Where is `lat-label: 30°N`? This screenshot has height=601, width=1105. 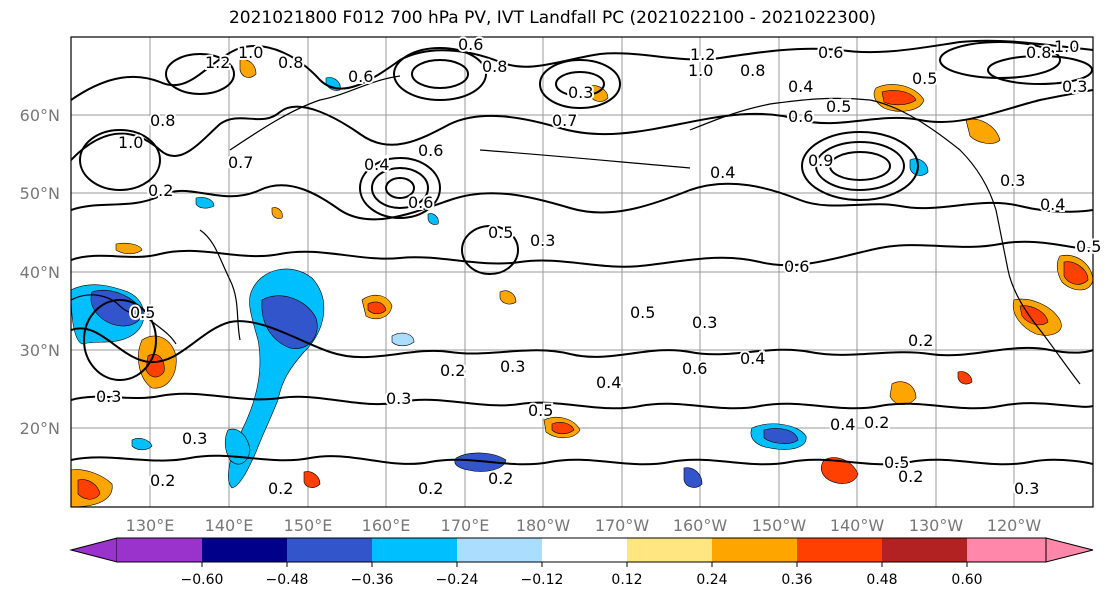
lat-label: 30°N is located at coordinates (40, 350).